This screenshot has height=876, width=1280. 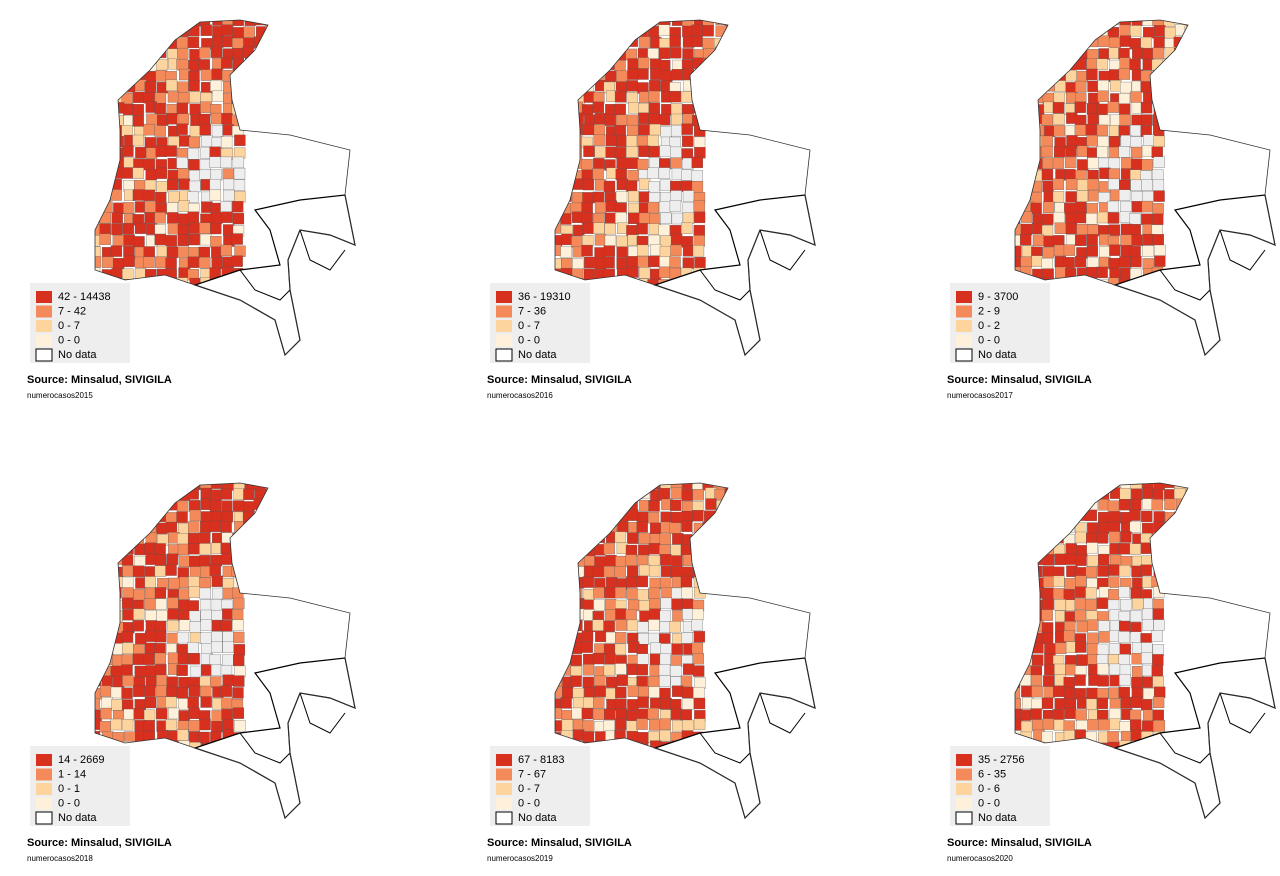 What do you see at coordinates (60, 395) in the screenshot?
I see `caption: numerocasos2015` at bounding box center [60, 395].